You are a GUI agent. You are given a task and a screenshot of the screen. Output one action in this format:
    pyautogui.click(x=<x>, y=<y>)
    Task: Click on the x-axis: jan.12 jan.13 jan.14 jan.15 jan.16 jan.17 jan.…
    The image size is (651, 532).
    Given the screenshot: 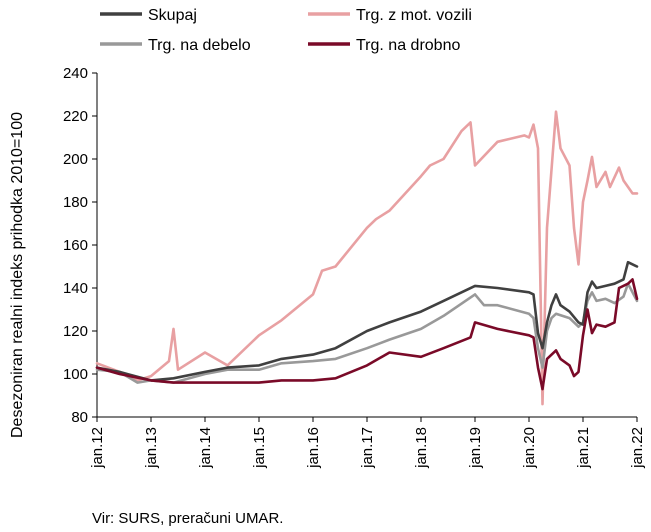 What is the action you would take?
    pyautogui.click(x=367, y=443)
    